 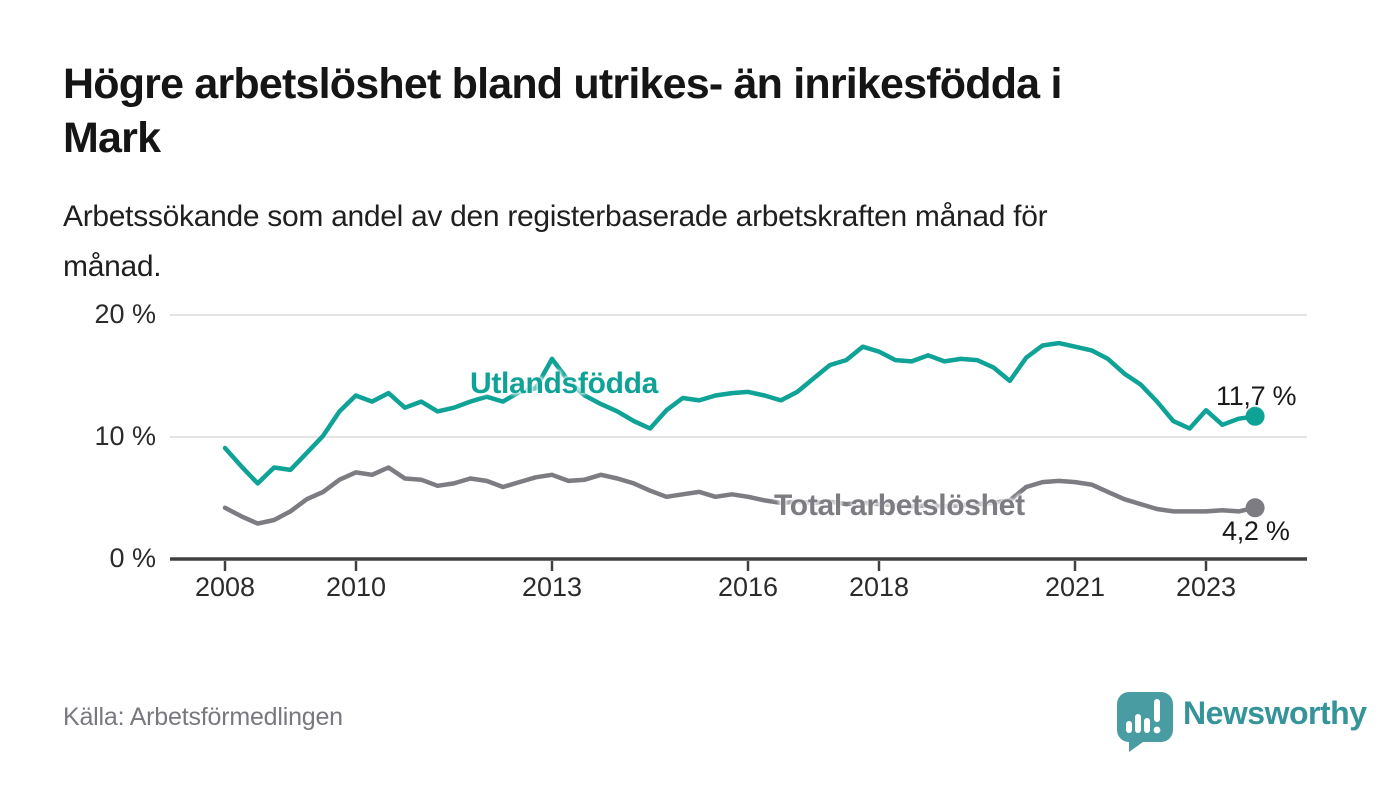 What do you see at coordinates (132, 558) in the screenshot?
I see `y-axis-label-0: 0 %` at bounding box center [132, 558].